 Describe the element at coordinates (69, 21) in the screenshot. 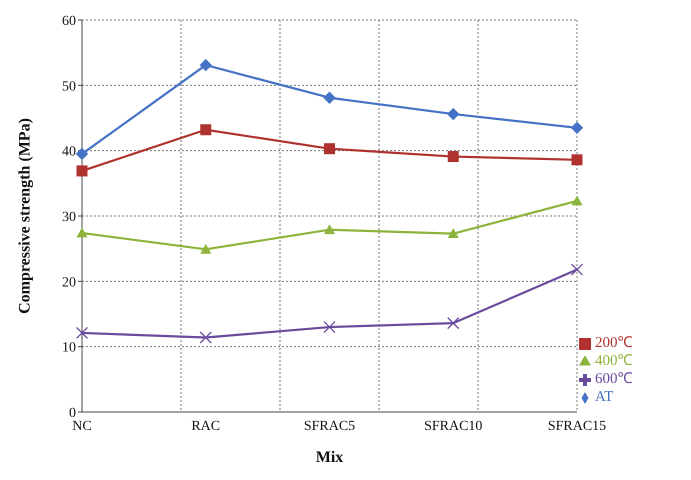

I see `y-tick-label: 60` at that location.